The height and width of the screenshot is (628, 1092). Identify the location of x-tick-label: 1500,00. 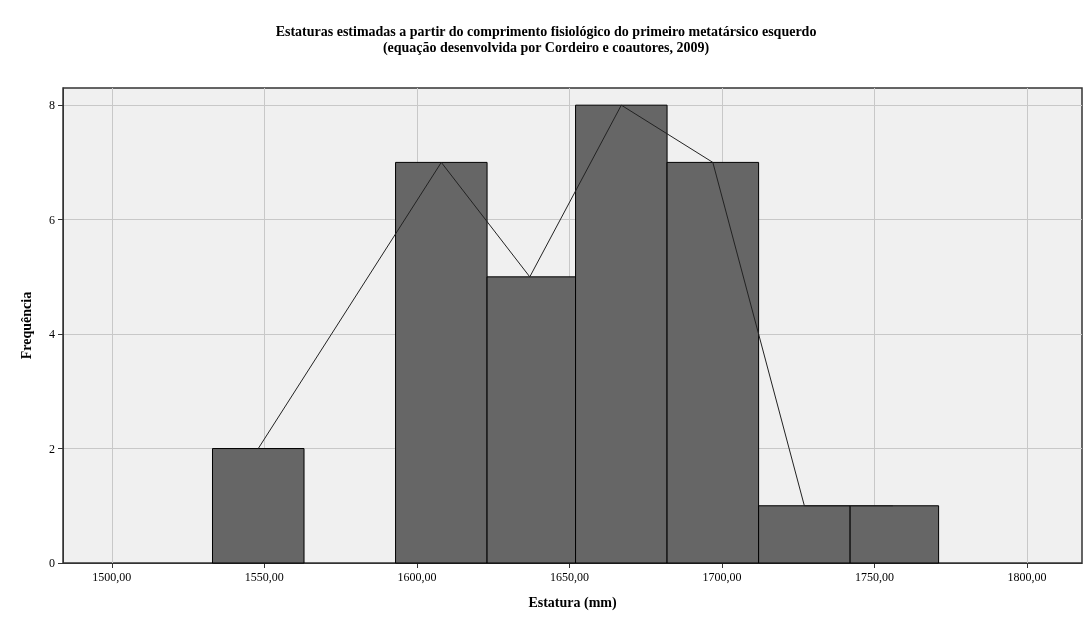
(112, 577).